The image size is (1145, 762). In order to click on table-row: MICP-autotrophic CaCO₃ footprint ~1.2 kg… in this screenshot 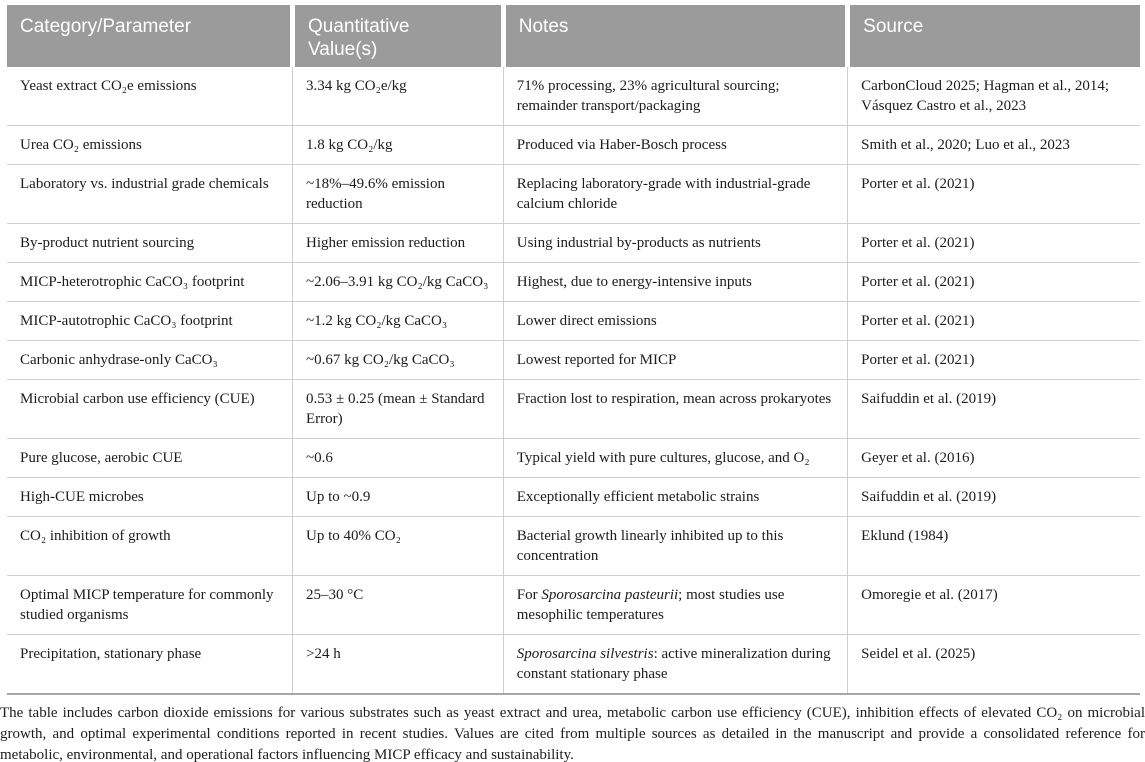, I will do `click(573, 321)`.